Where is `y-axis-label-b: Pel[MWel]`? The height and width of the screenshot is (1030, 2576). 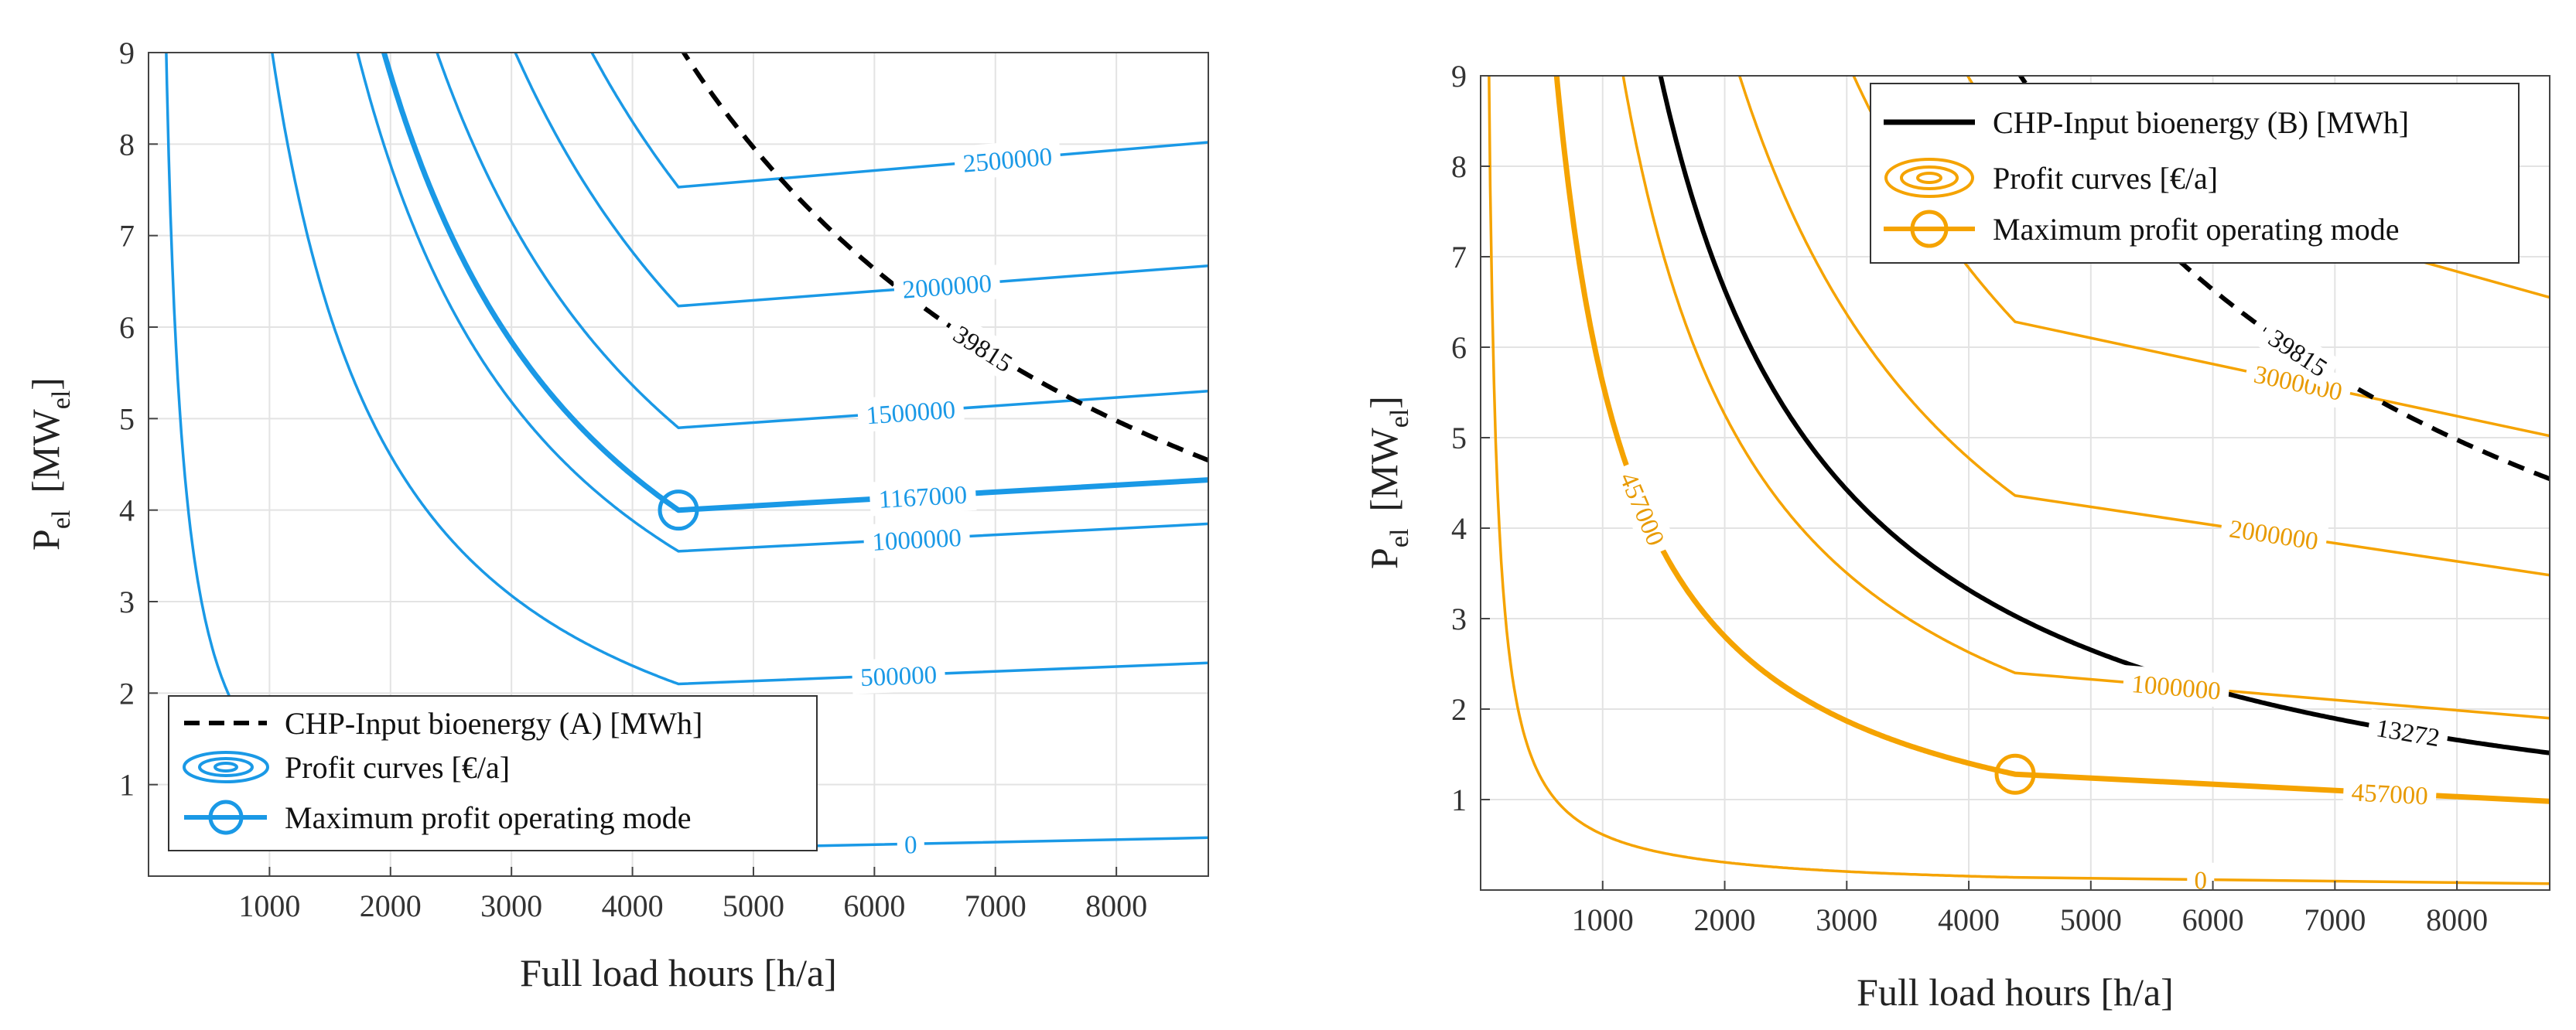 y-axis-label-b: Pel[MWel] is located at coordinates (1388, 482).